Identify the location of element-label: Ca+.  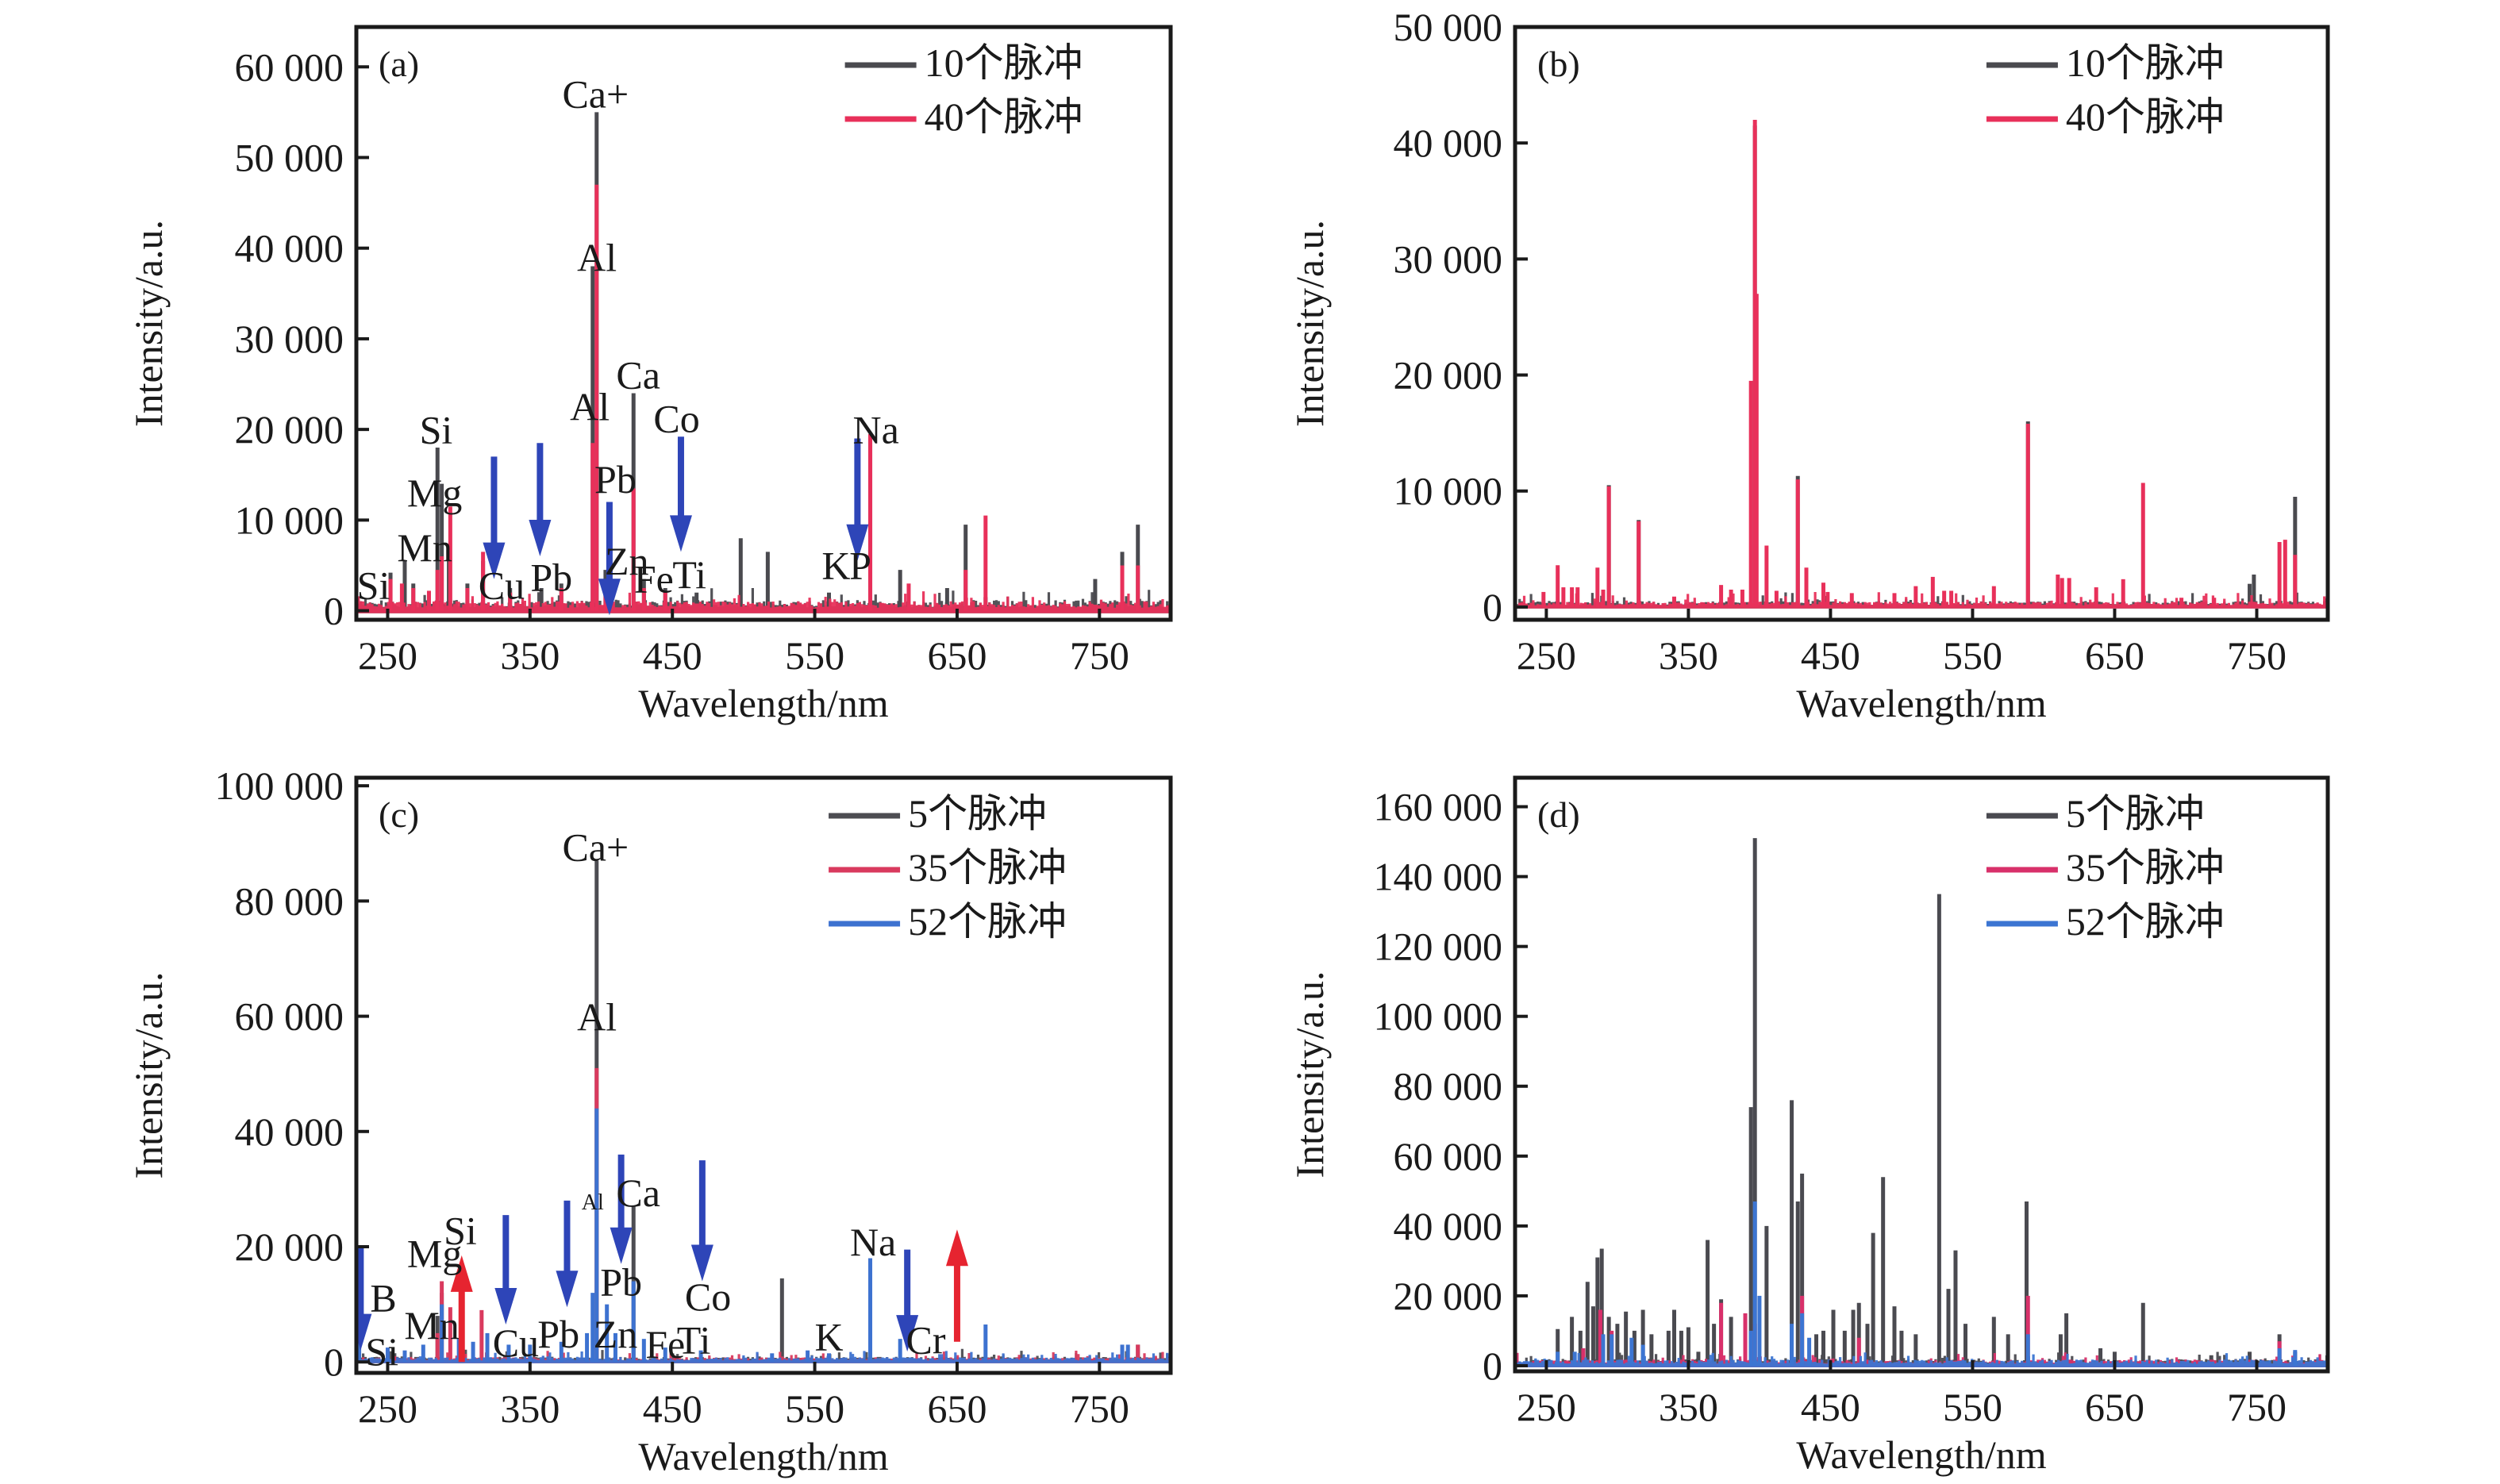
(595, 94).